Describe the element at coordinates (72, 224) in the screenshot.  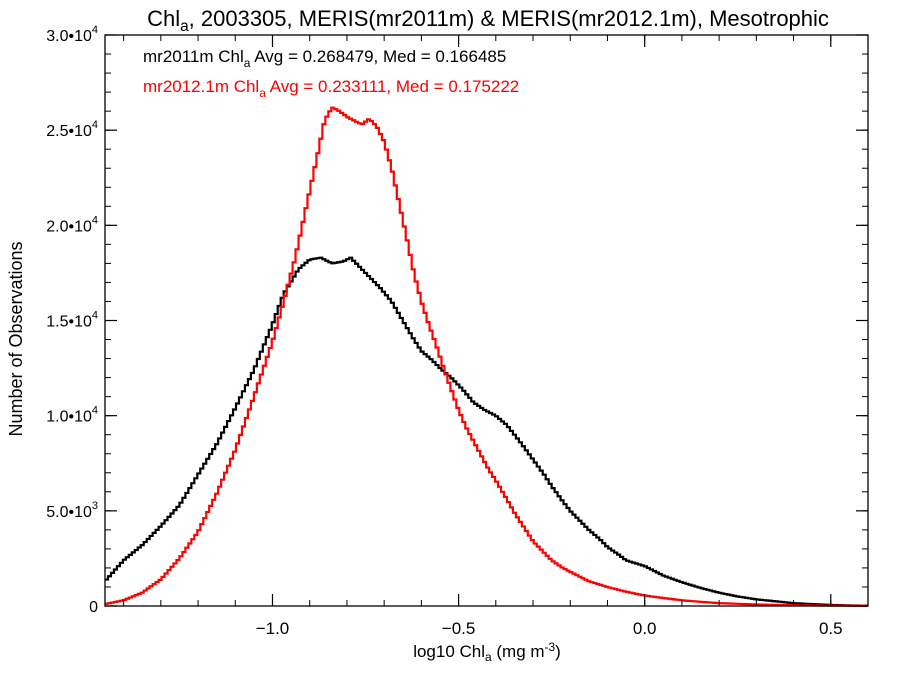
I see `y-tick-label: 2.0•104` at that location.